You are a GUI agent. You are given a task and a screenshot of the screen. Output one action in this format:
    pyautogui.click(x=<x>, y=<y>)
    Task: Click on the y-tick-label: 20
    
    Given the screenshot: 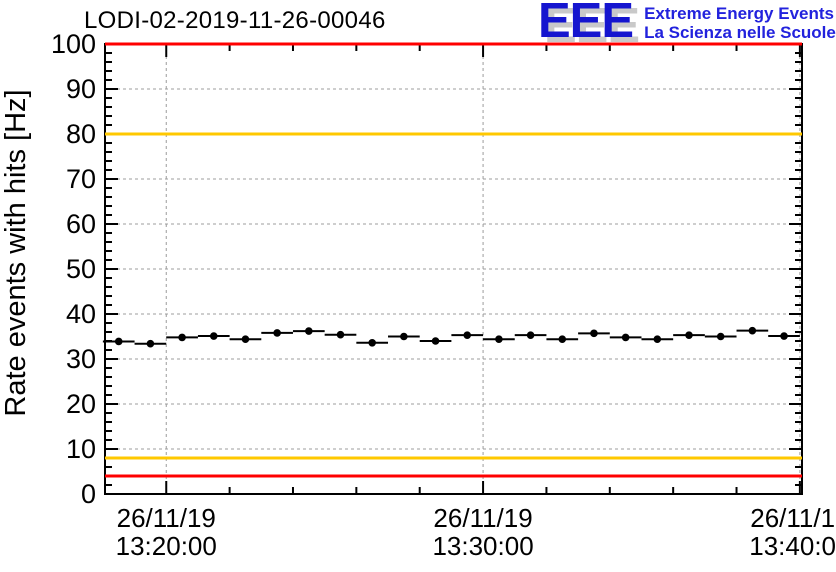 What is the action you would take?
    pyautogui.click(x=81, y=404)
    